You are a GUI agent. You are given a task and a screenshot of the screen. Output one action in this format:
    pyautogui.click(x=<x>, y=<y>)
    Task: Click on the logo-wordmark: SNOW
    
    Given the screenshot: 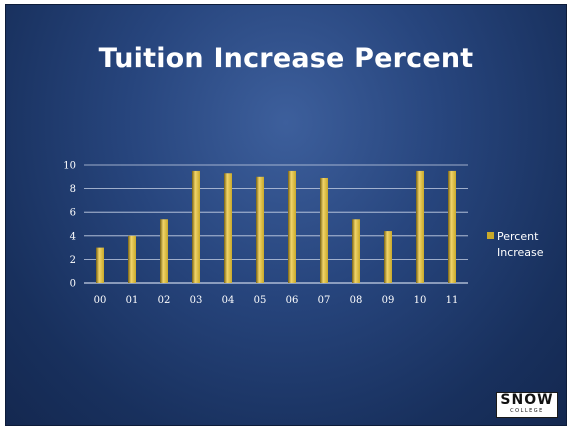 What is the action you would take?
    pyautogui.click(x=527, y=400)
    